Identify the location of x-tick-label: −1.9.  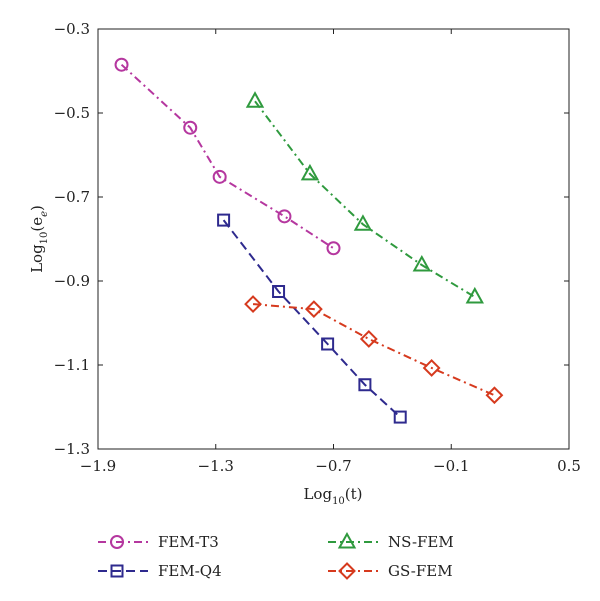
(98, 466).